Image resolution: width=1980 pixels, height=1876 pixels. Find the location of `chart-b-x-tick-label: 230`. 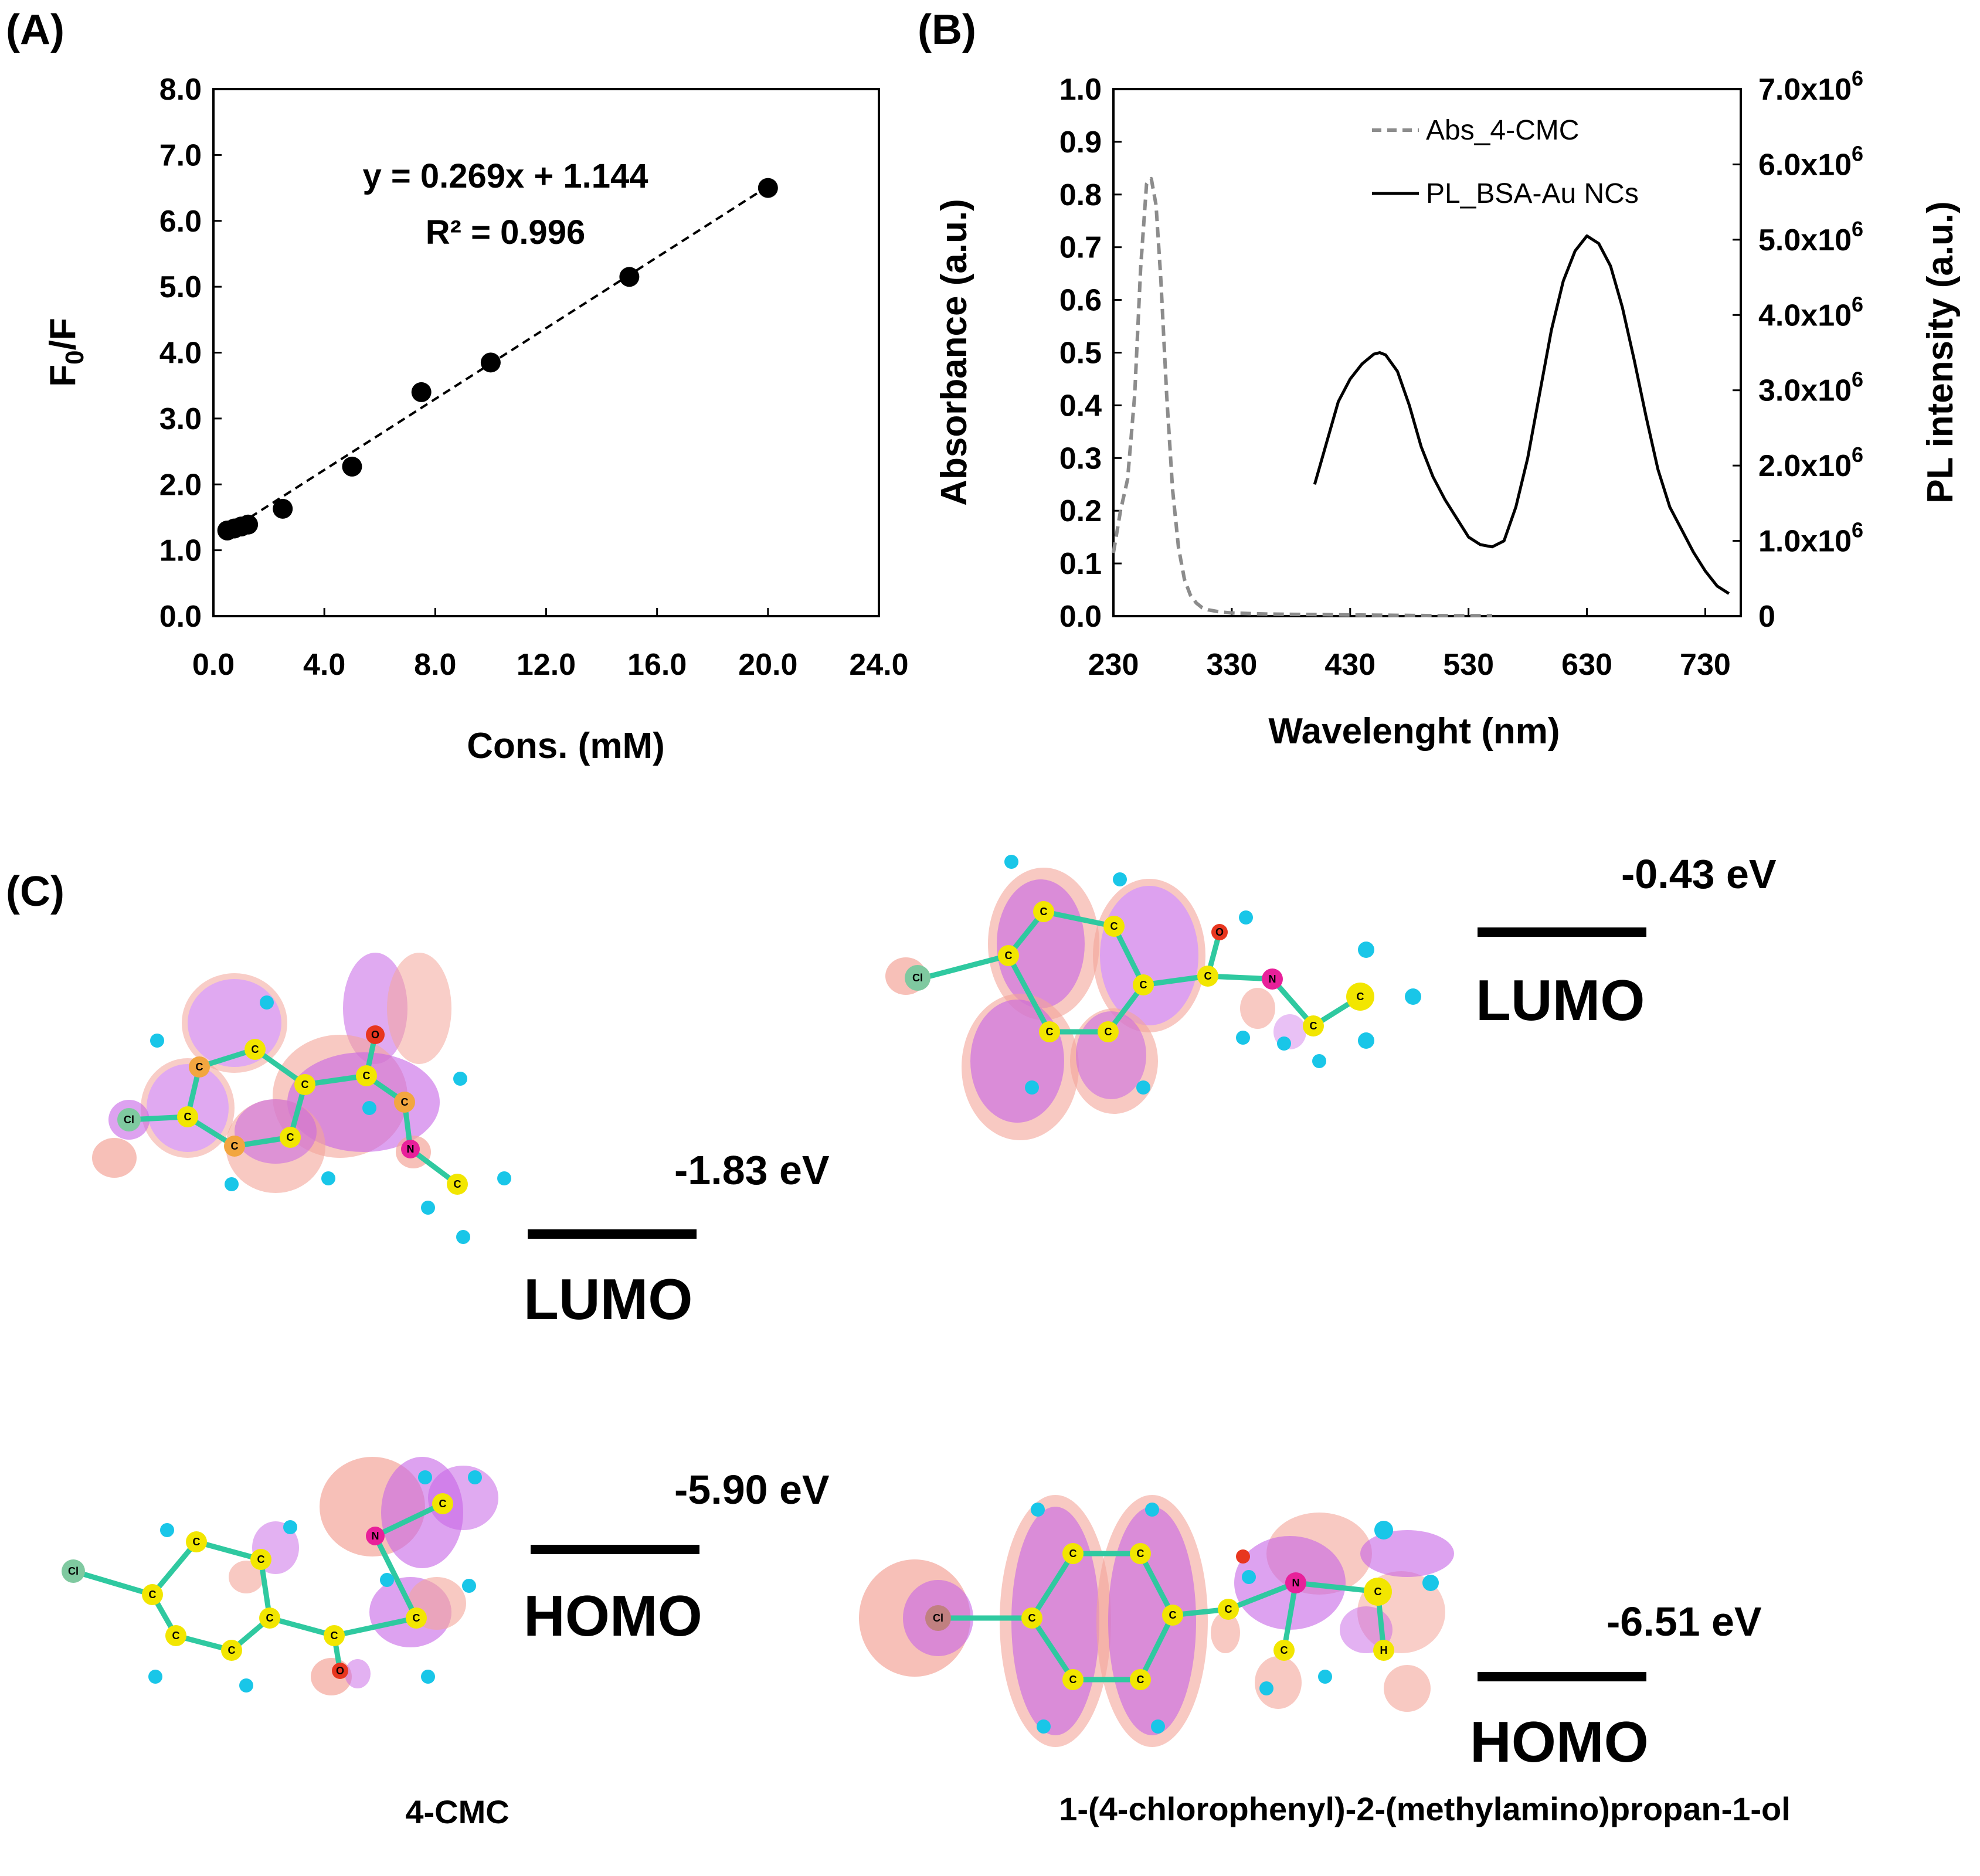

chart-b-x-tick-label: 230 is located at coordinates (1113, 665).